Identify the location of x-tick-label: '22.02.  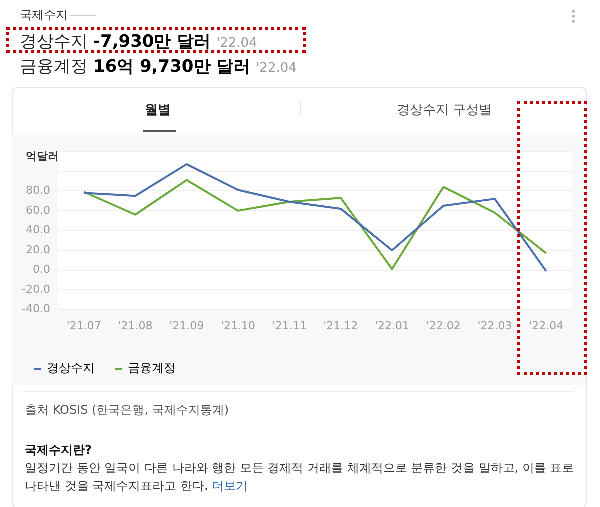
(443, 325).